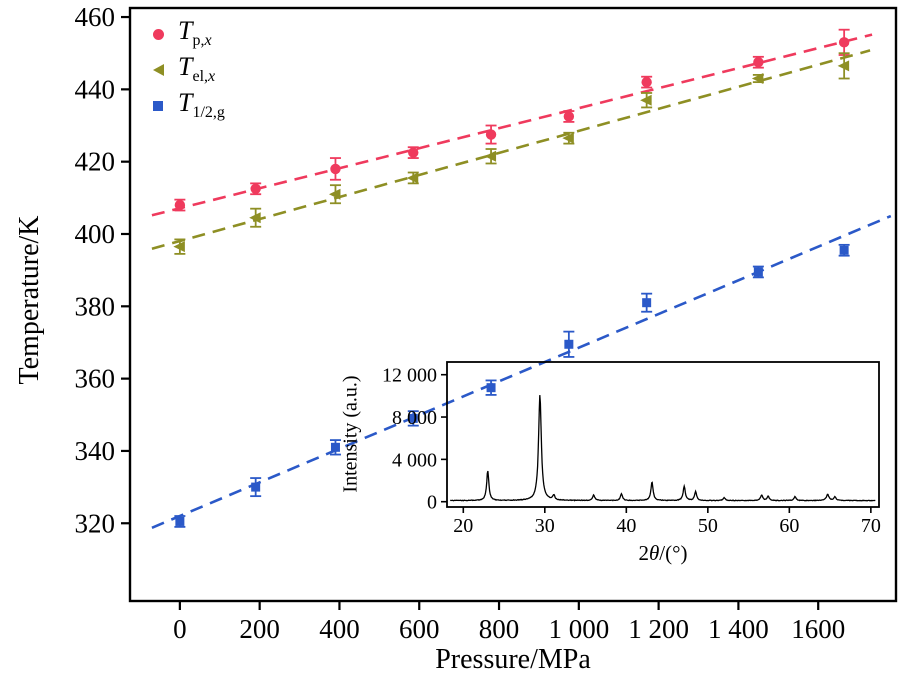 Image resolution: width=921 pixels, height=692 pixels. I want to click on inset-x-tick-label: 40, so click(626, 526).